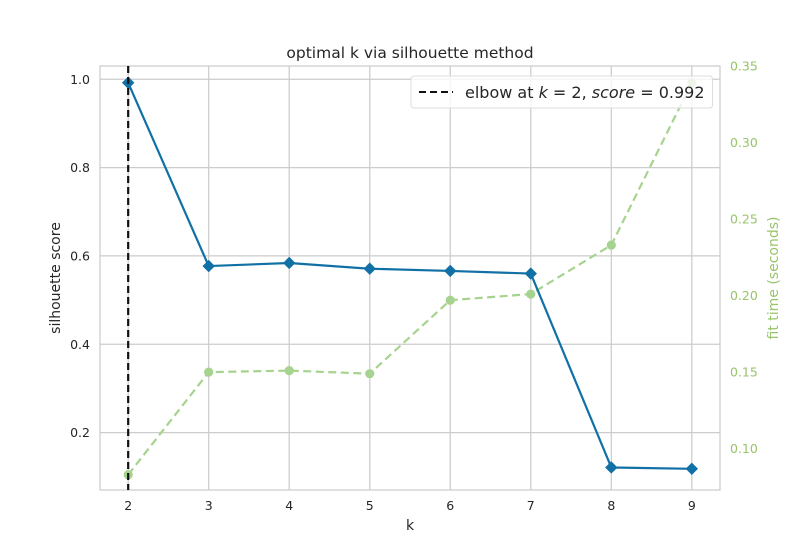 This screenshot has width=800, height=550. Describe the element at coordinates (744, 219) in the screenshot. I see `y2-tick-label: 0.25` at that location.